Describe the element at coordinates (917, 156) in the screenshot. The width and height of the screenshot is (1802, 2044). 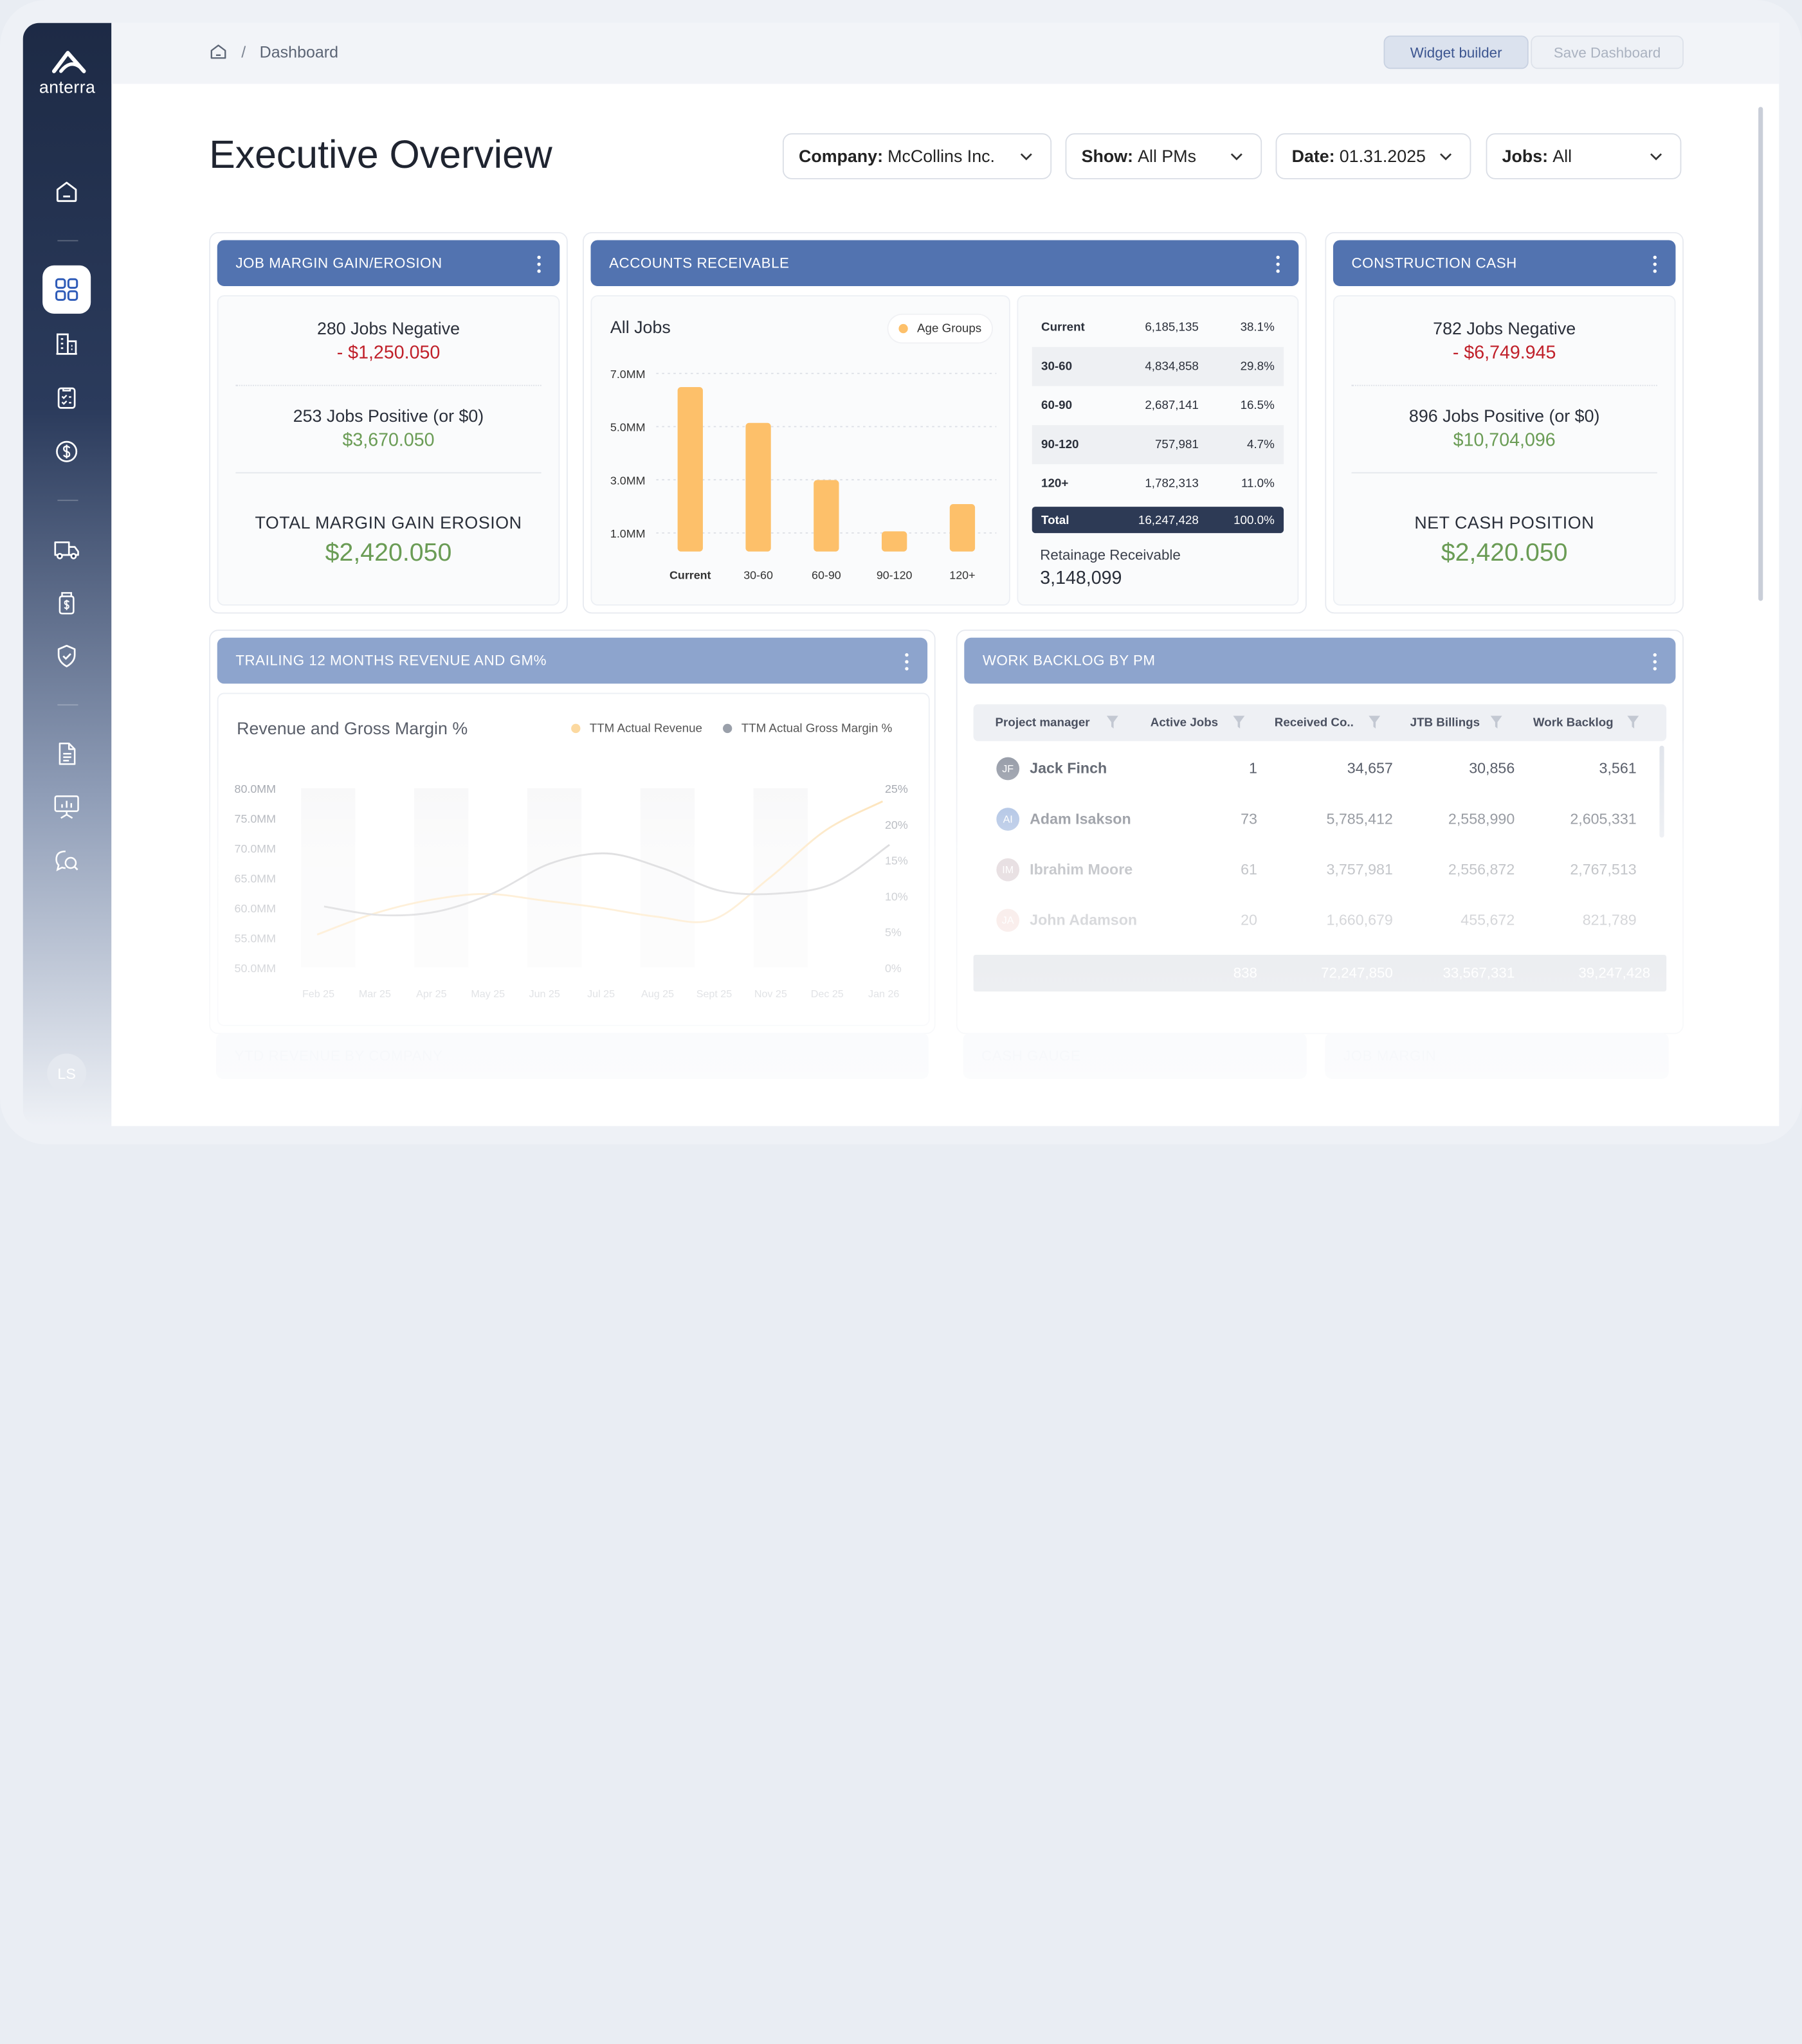
I see `company-filter: Company: McCollins Inc.` at that location.